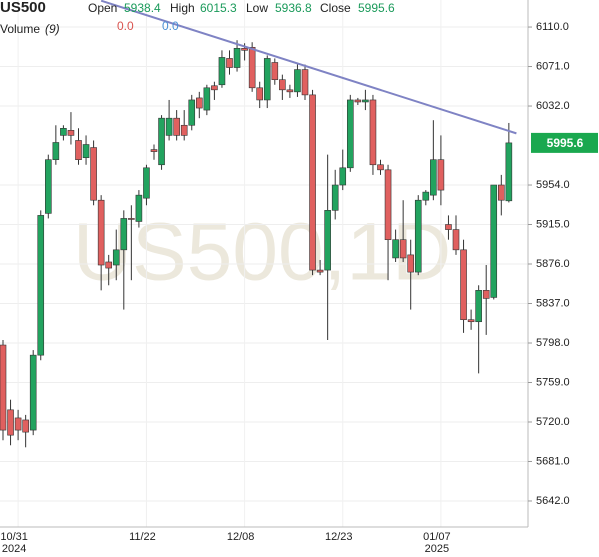 Image resolution: width=599 pixels, height=557 pixels. What do you see at coordinates (218, 8) in the screenshot?
I see `high-value: 6015.3` at bounding box center [218, 8].